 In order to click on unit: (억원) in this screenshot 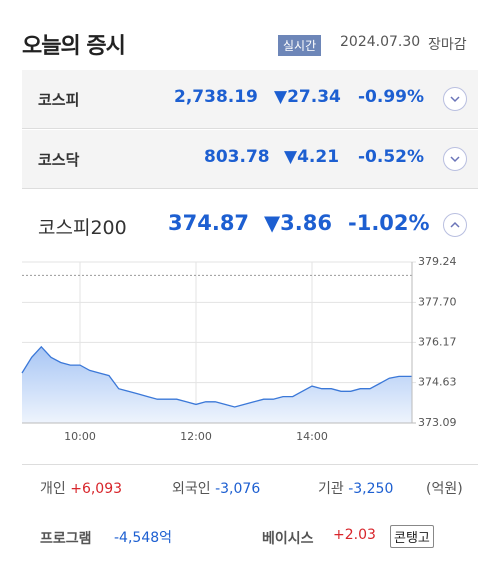, I will do `click(444, 489)`.